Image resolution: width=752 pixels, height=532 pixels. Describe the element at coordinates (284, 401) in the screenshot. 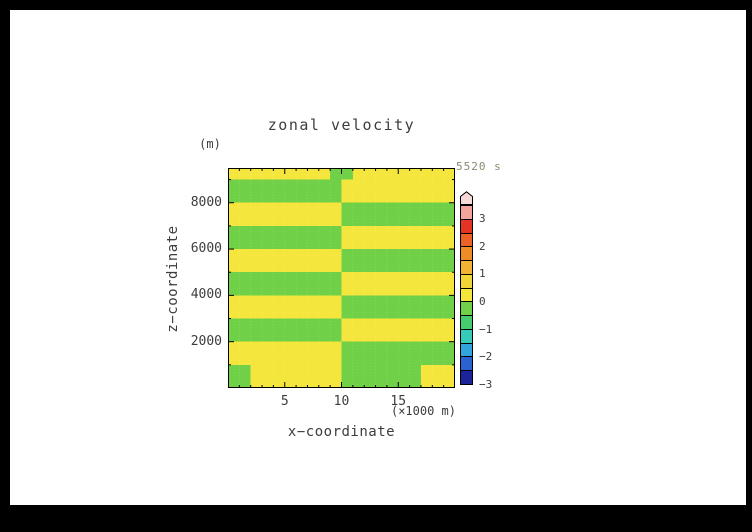

I see `x-tick-label: 5` at that location.